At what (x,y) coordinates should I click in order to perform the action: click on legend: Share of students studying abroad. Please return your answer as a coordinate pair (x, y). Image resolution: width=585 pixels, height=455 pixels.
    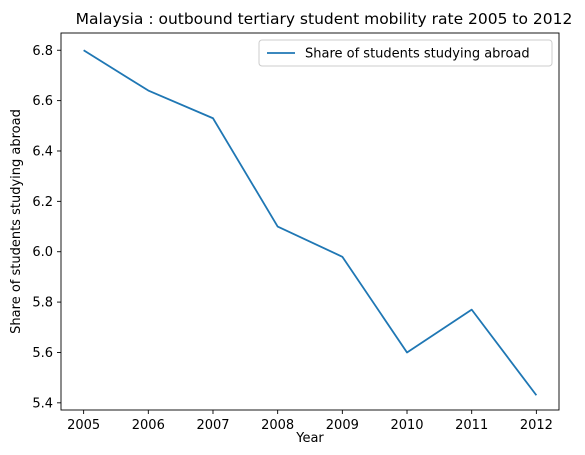
    Looking at the image, I should click on (405, 53).